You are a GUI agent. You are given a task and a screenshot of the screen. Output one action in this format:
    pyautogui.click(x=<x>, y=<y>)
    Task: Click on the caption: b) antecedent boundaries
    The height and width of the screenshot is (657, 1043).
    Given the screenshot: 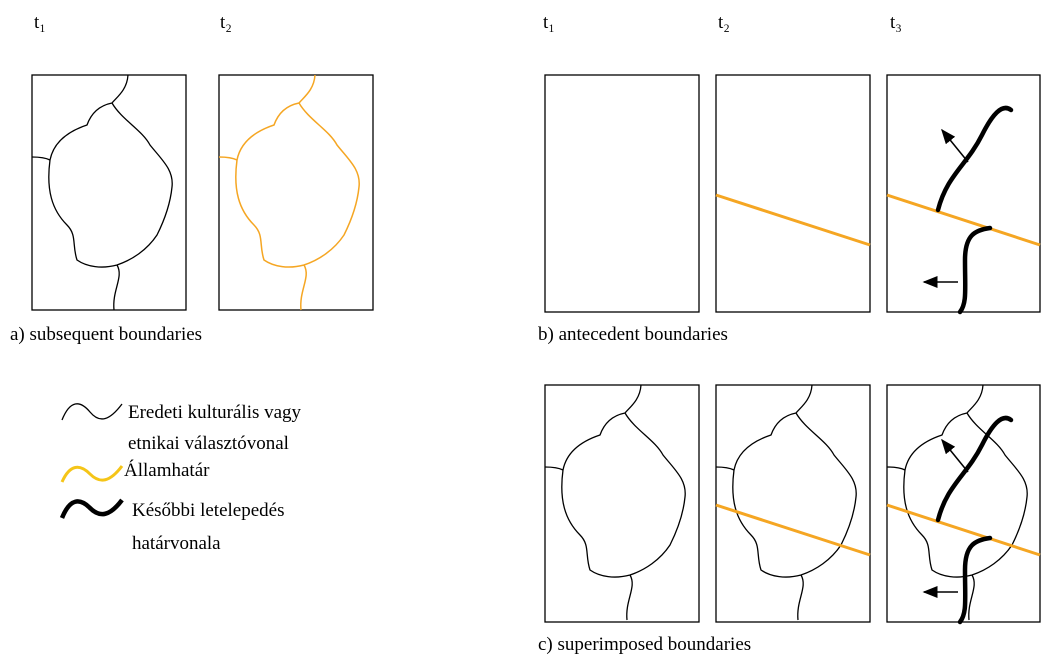 What is the action you would take?
    pyautogui.click(x=633, y=334)
    